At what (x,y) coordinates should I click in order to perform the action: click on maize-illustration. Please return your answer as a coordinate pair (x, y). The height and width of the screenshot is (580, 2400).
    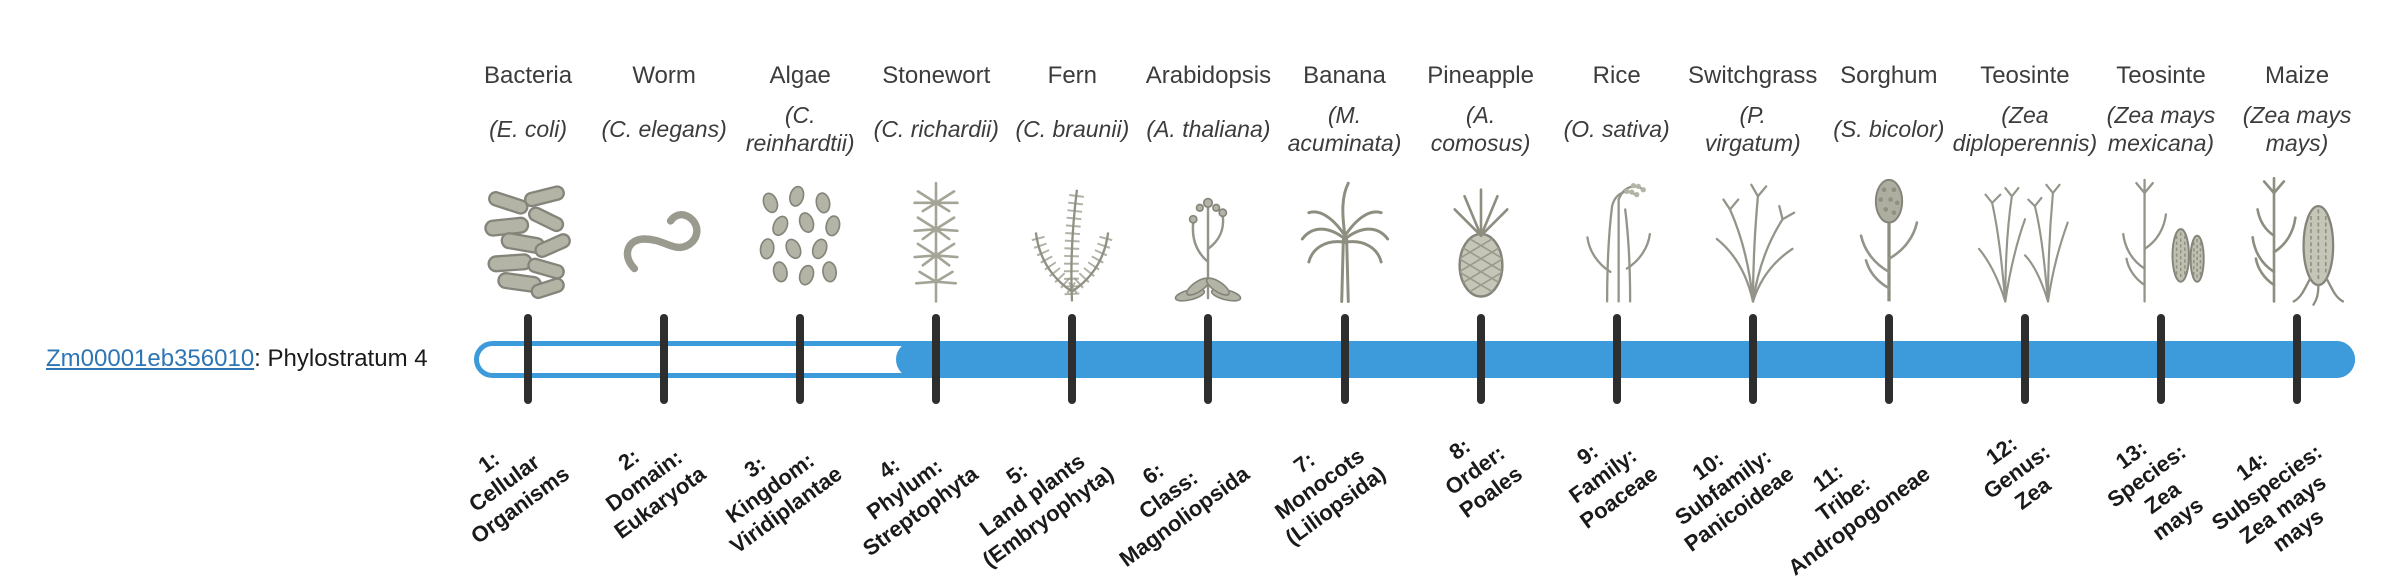
    Looking at the image, I should click on (2297, 239).